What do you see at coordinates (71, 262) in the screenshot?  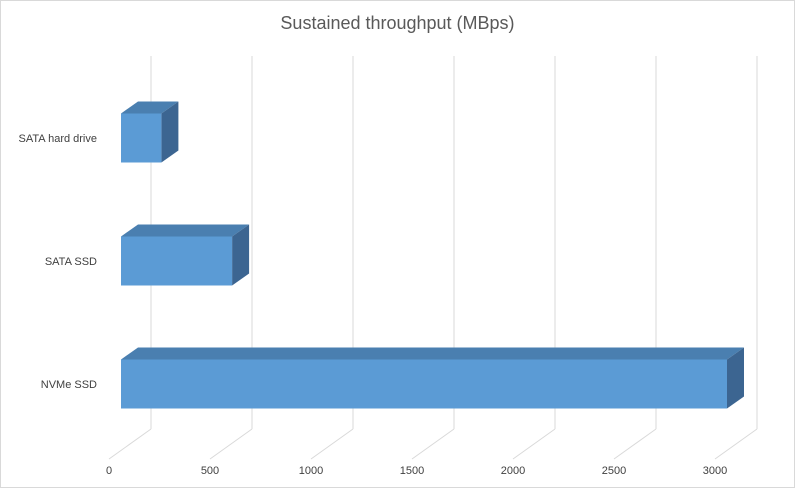 I see `category-label: SATA SSD` at bounding box center [71, 262].